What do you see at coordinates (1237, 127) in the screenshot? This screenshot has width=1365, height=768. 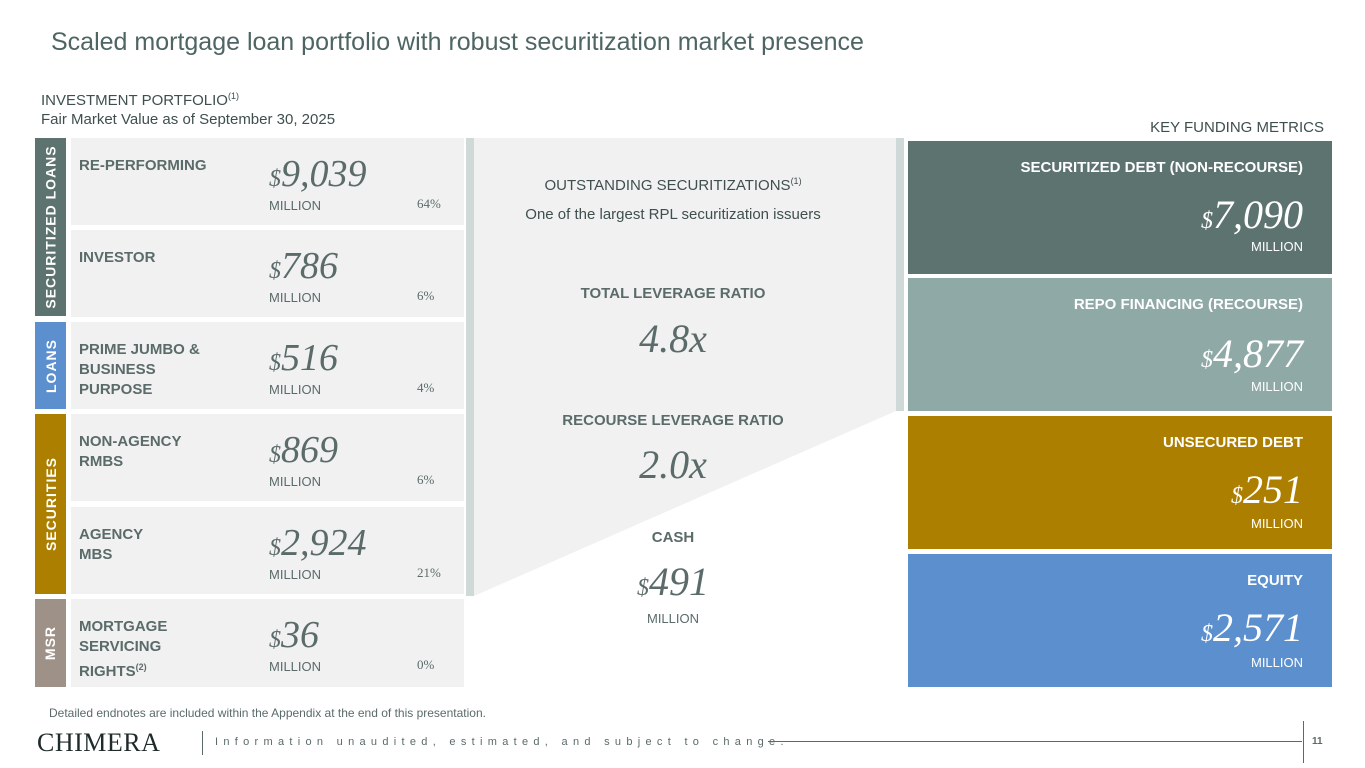 I see `key-funding-metrics-title: KEY FUNDING METRICS` at bounding box center [1237, 127].